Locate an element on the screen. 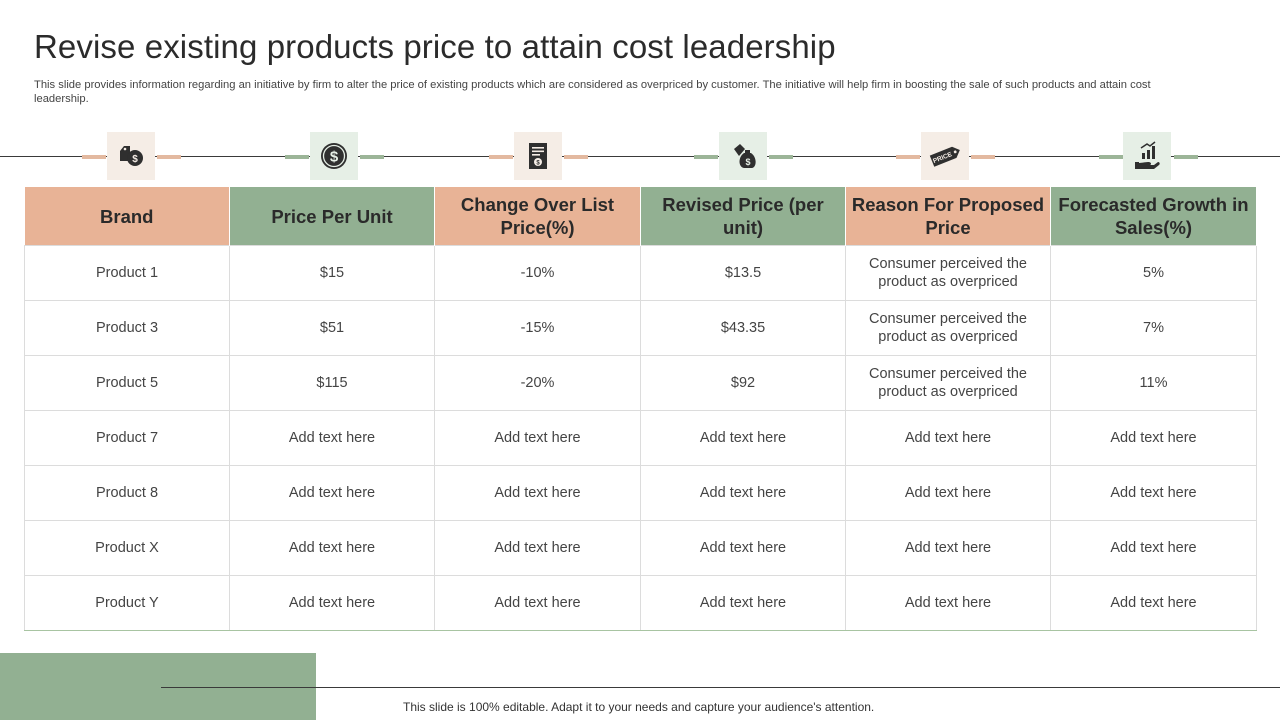 This screenshot has height=720, width=1280. footer-accent-block is located at coordinates (158, 686).